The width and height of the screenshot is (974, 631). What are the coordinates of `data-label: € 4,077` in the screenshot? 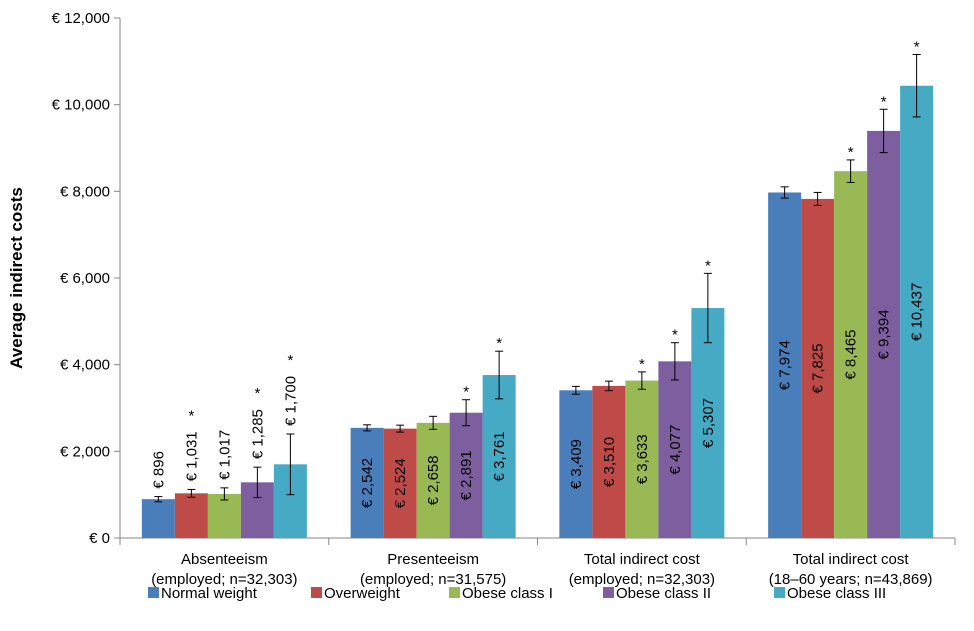 It's located at (675, 450).